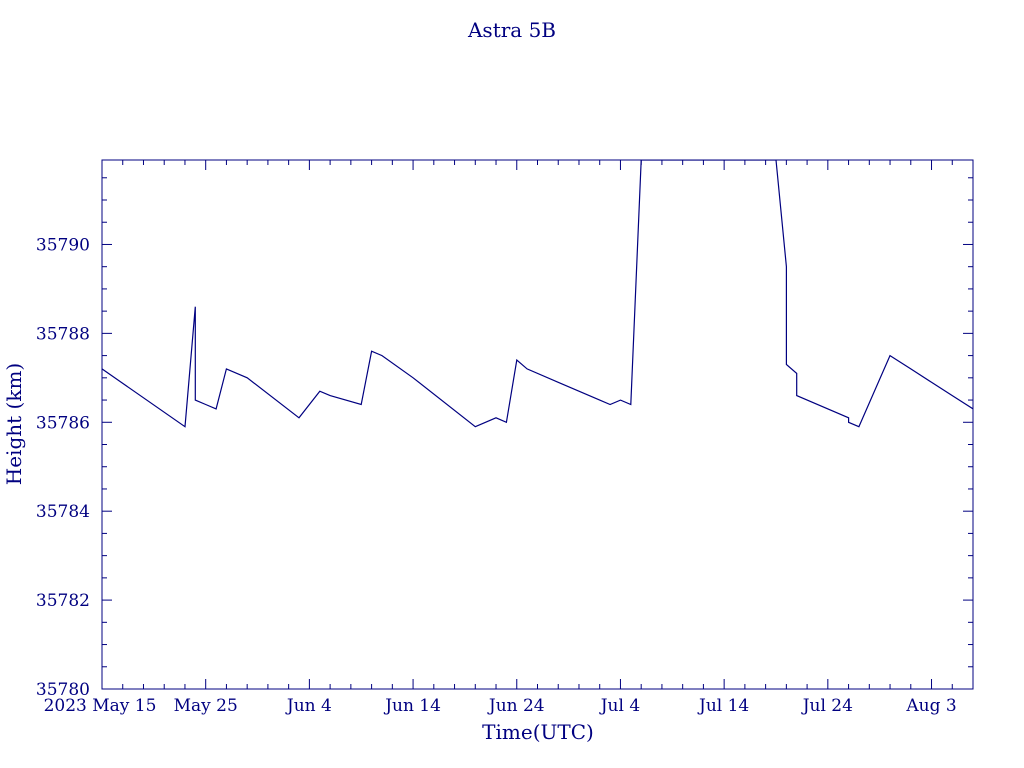  What do you see at coordinates (308, 706) in the screenshot?
I see `x-tick-label: Jun 4` at bounding box center [308, 706].